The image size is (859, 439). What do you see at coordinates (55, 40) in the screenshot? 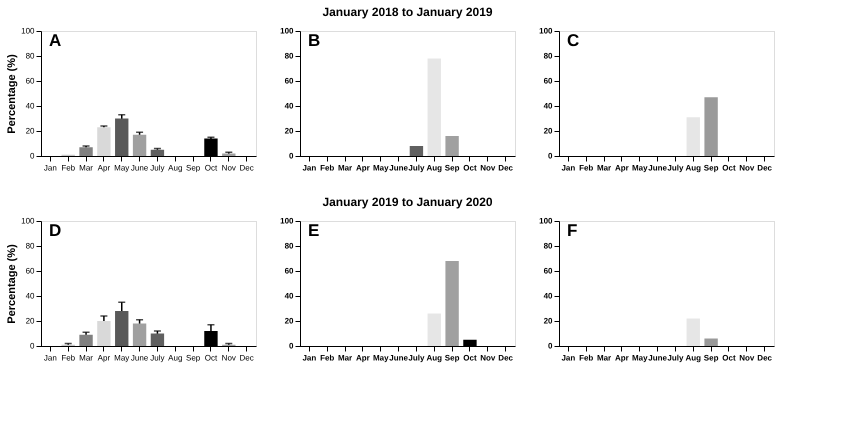
I see `annotation: A` at bounding box center [55, 40].